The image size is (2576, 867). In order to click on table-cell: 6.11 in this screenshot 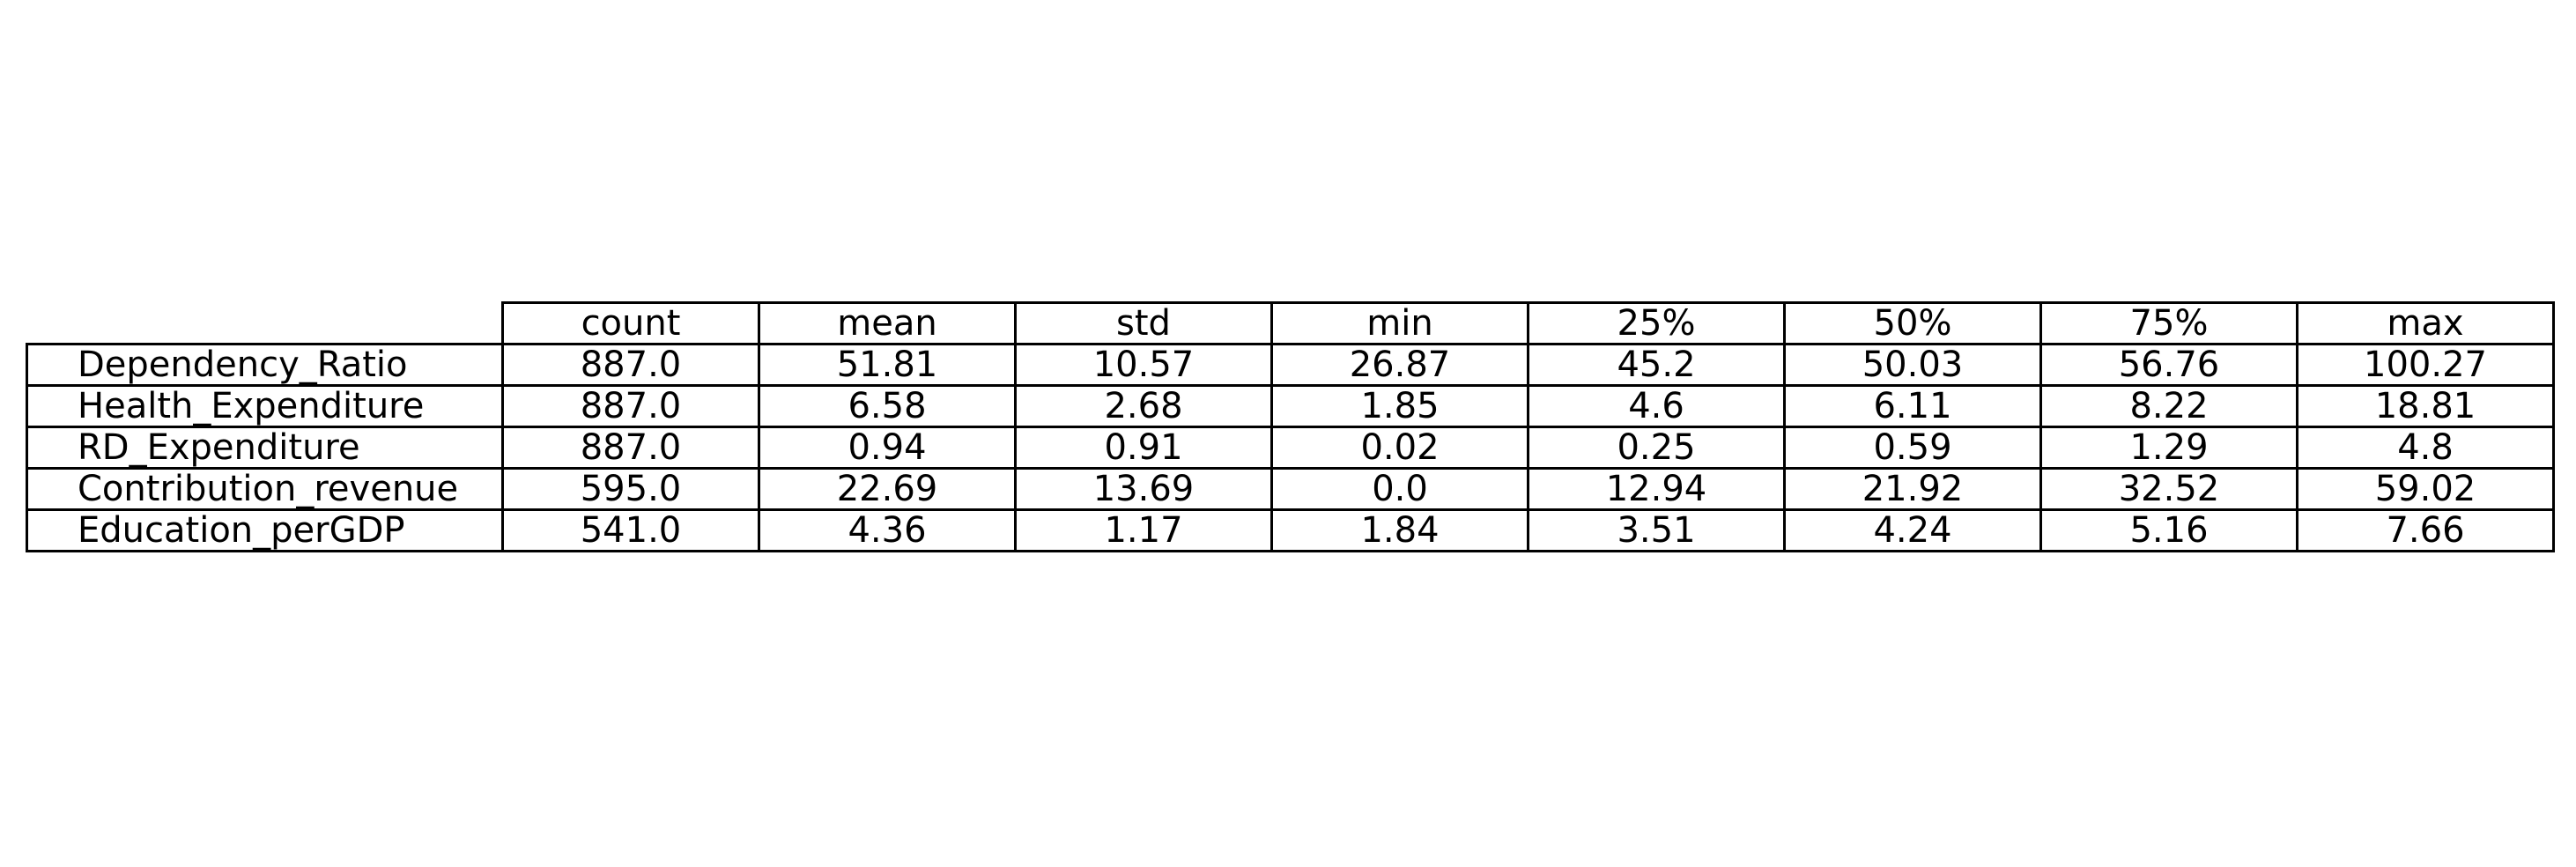, I will do `click(1913, 406)`.